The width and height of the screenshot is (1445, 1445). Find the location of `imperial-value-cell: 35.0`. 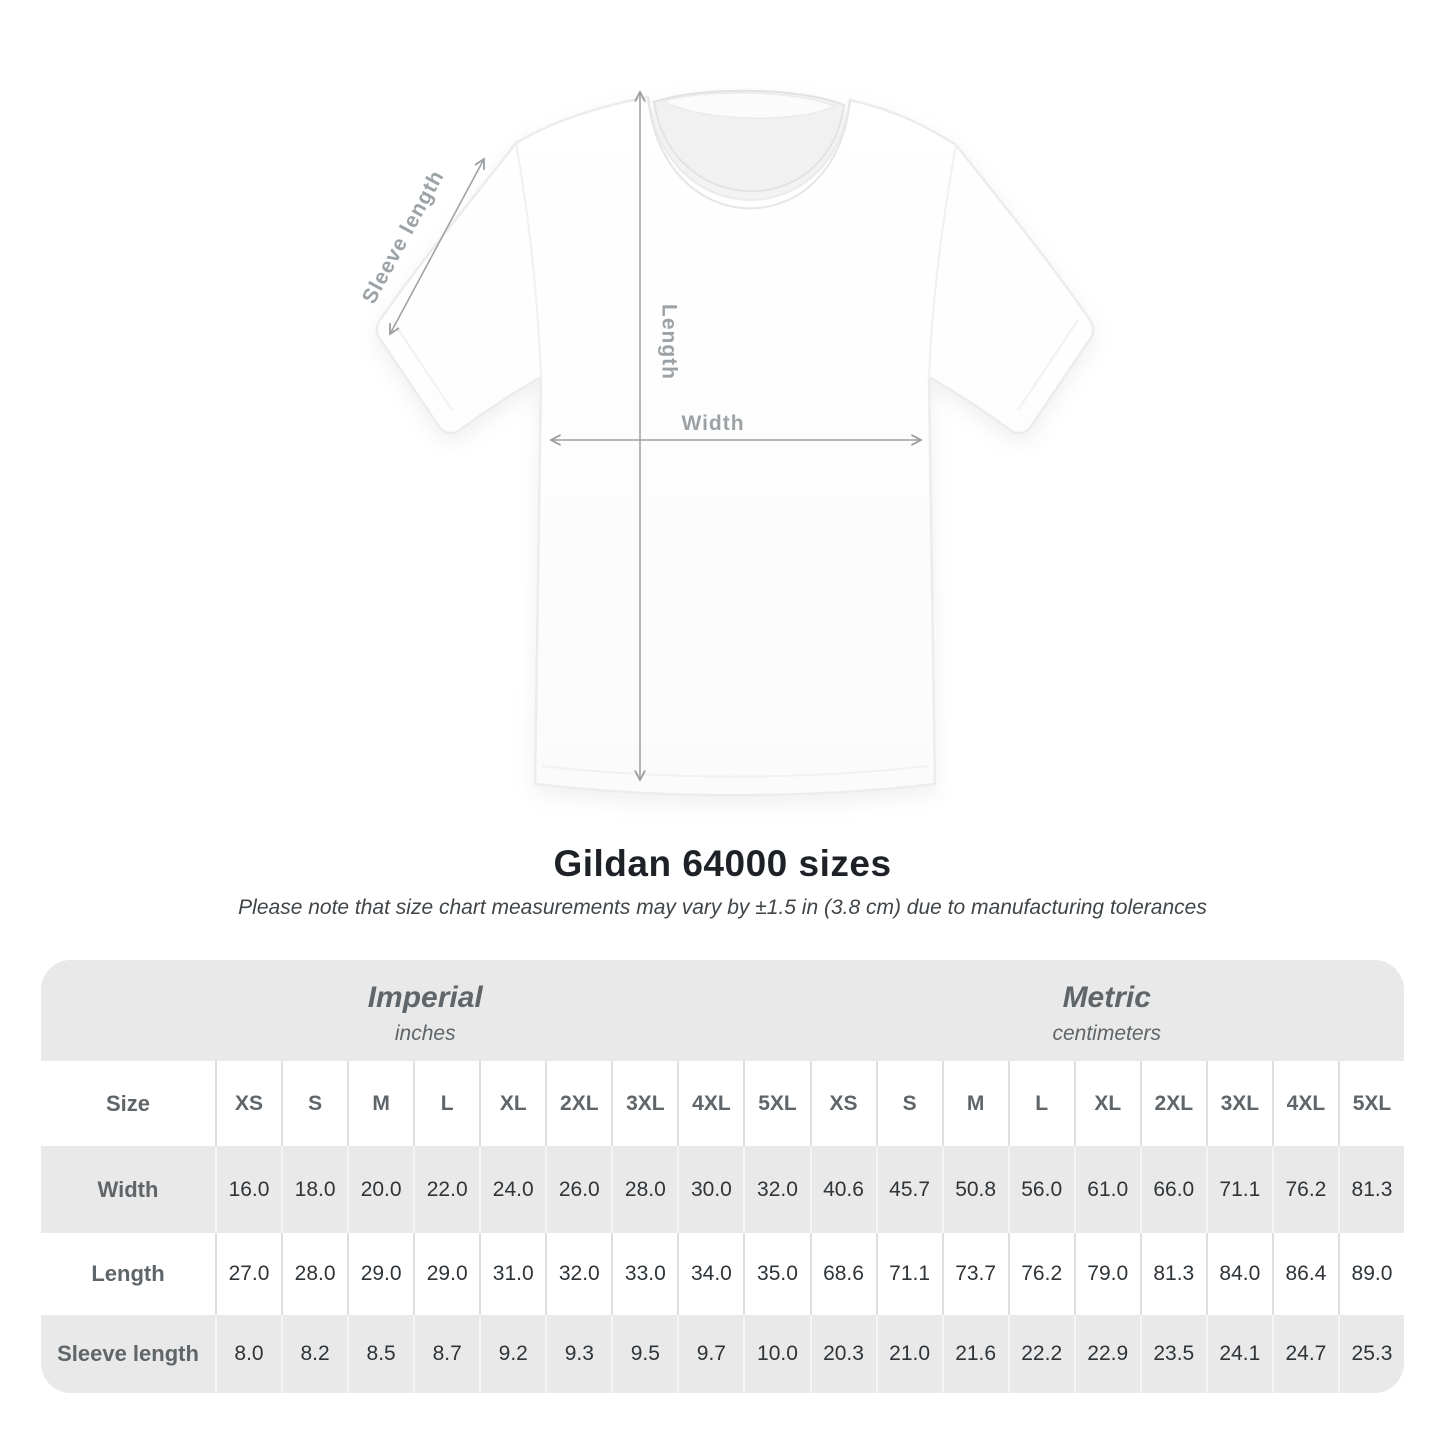

imperial-value-cell: 35.0 is located at coordinates (776, 1274).